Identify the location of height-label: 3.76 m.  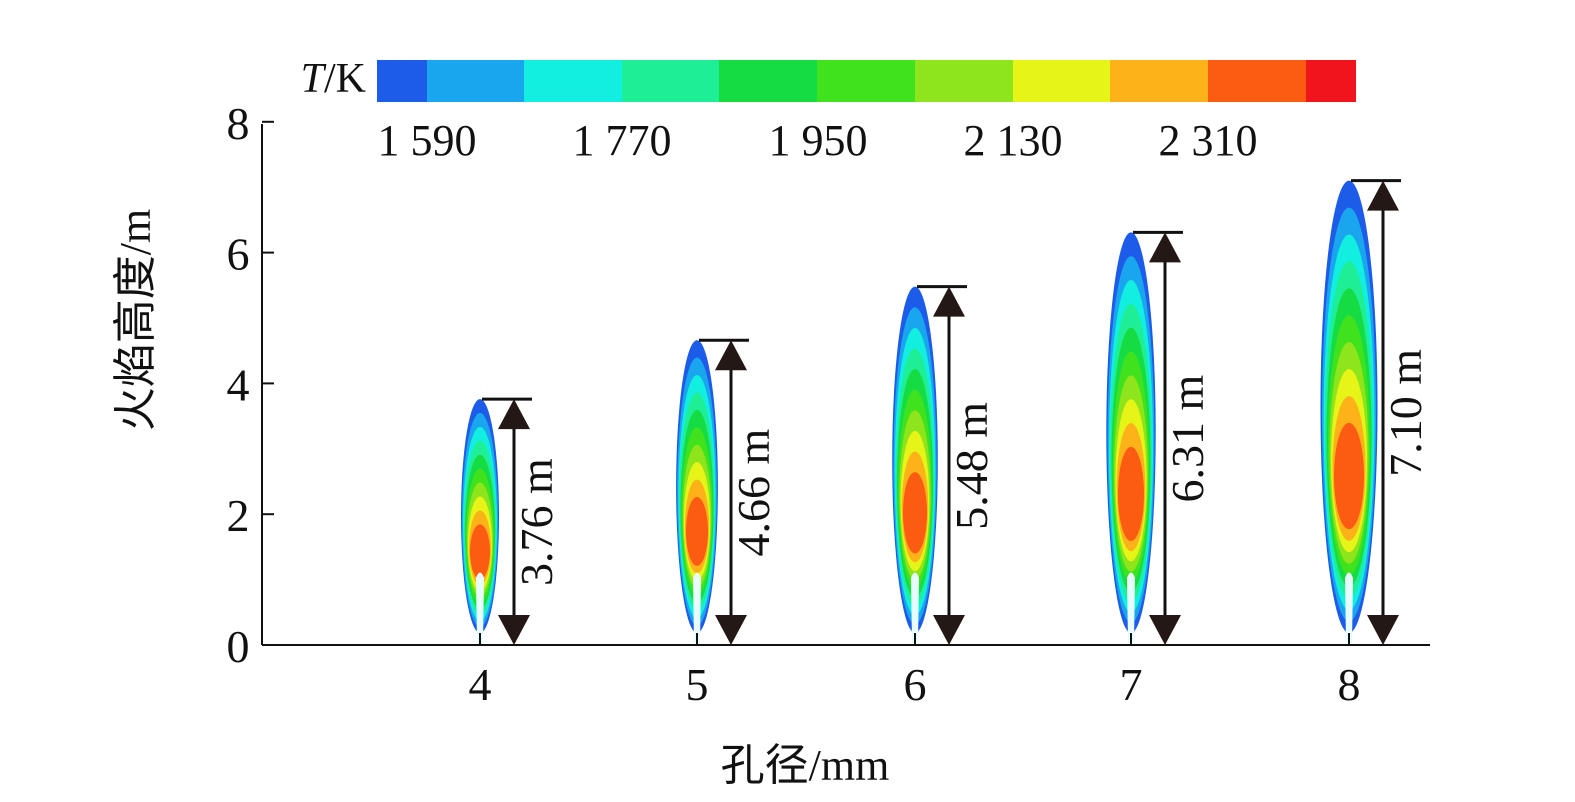
(536, 522).